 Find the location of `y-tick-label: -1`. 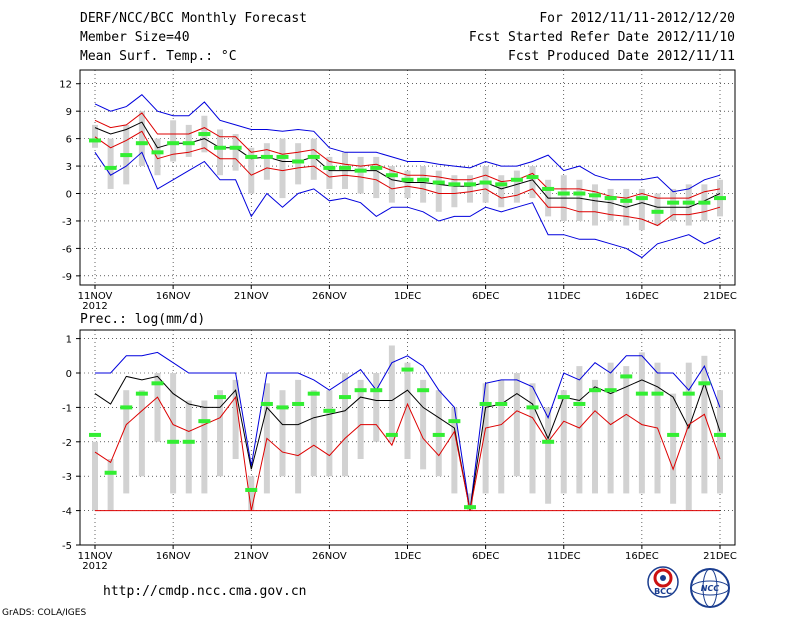

y-tick-label: -1 is located at coordinates (67, 408).